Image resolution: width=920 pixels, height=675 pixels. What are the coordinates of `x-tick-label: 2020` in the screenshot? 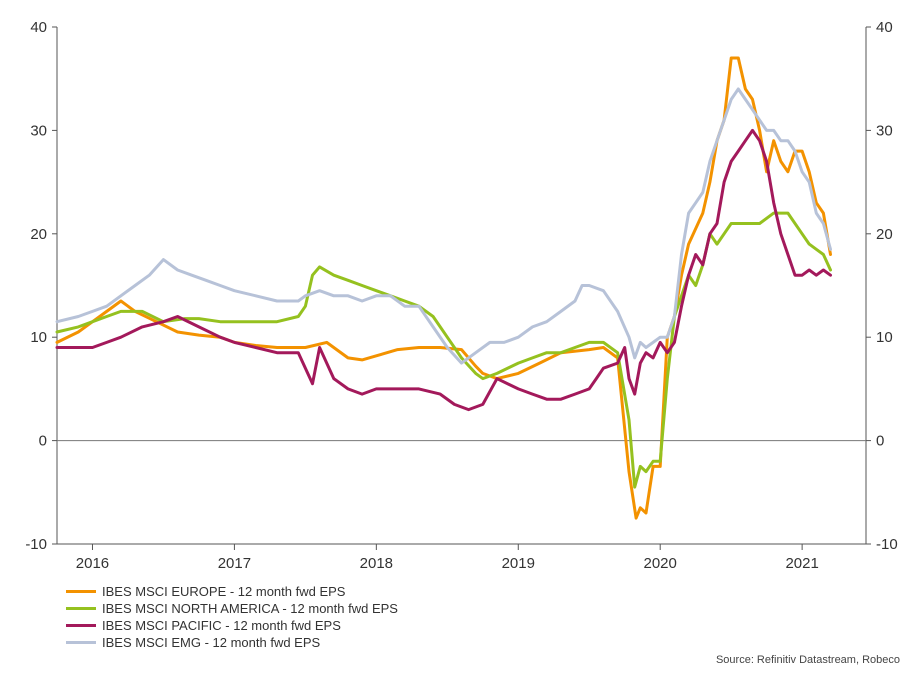 It's located at (660, 563).